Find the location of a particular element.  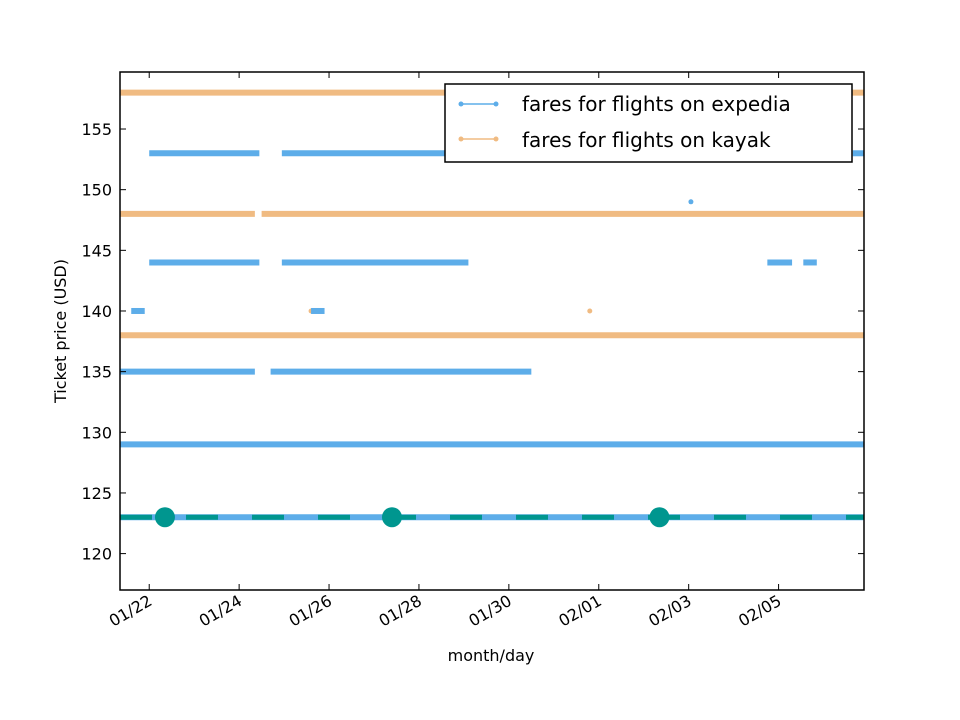

y-tick-label: 155 is located at coordinates (96, 129).